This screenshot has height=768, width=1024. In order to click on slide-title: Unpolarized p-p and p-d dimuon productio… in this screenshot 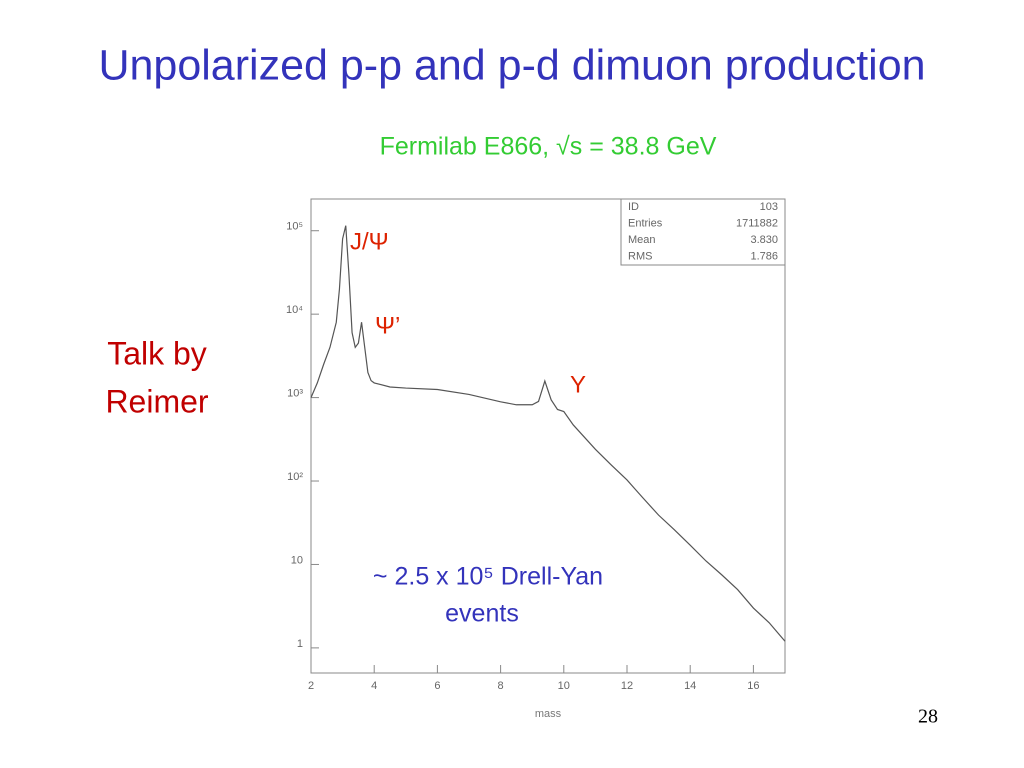, I will do `click(511, 65)`.